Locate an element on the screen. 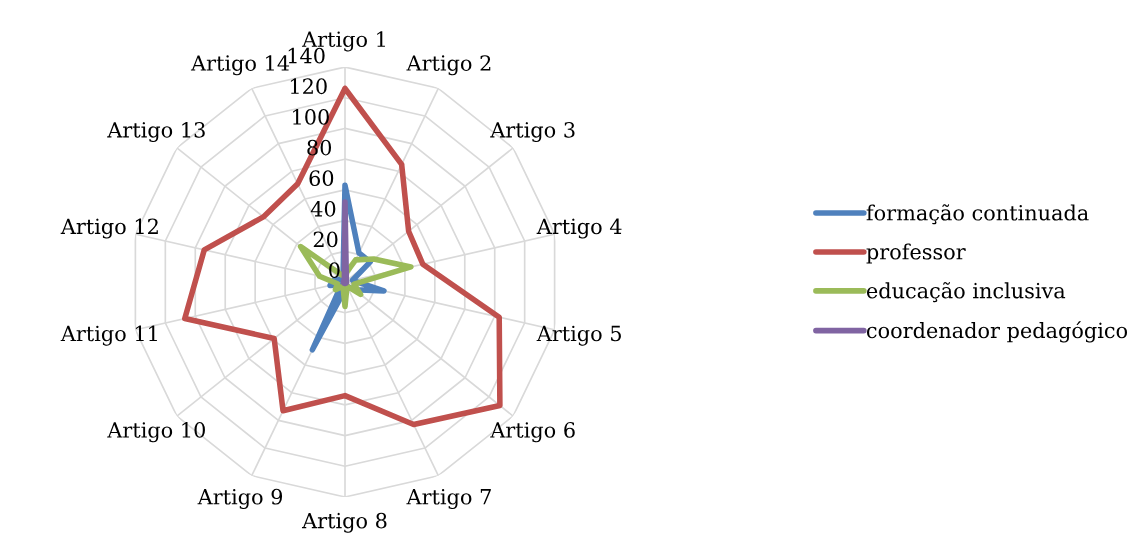 This screenshot has width=1147, height=547. spoke-label: Artigo 4 is located at coordinates (579, 228).